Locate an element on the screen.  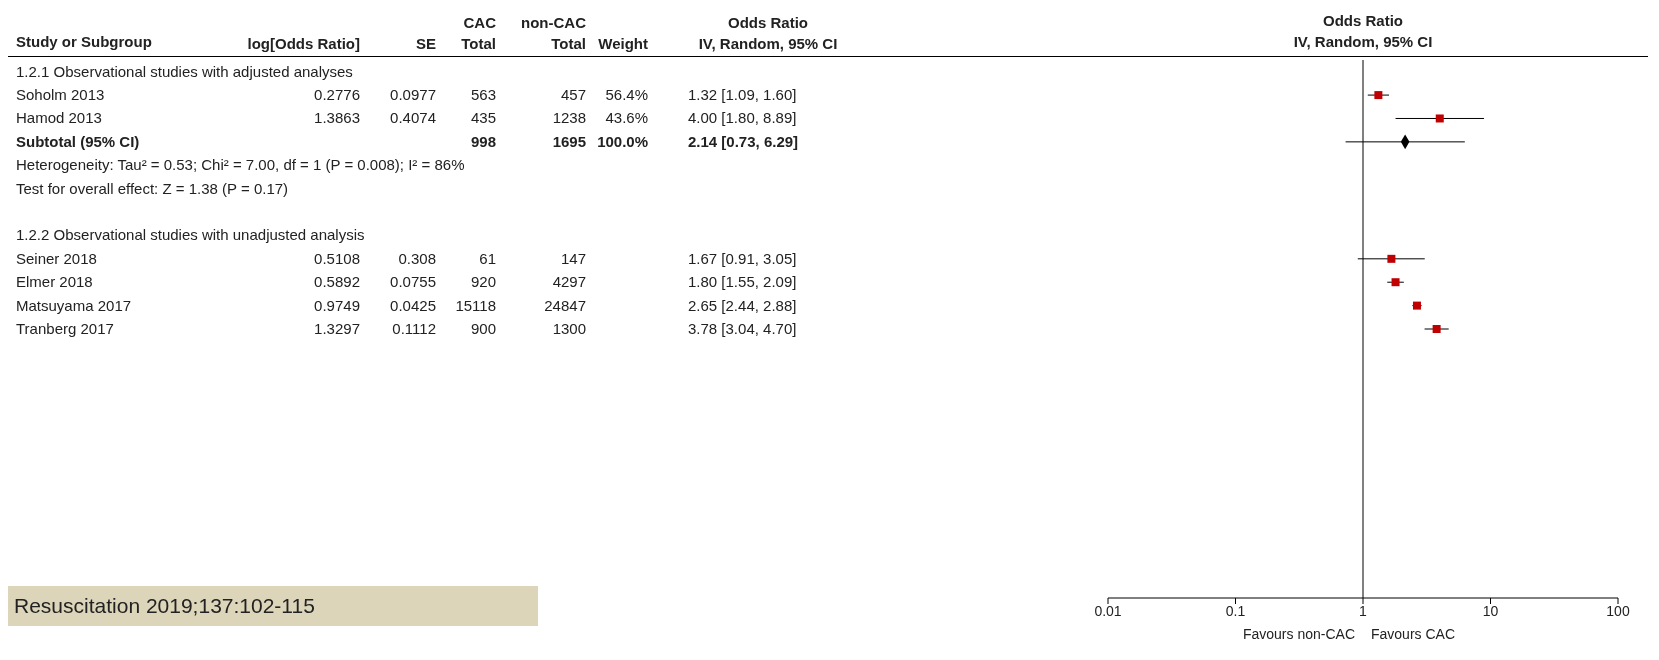
category-label: Tranberg 2017 is located at coordinates (65, 329).